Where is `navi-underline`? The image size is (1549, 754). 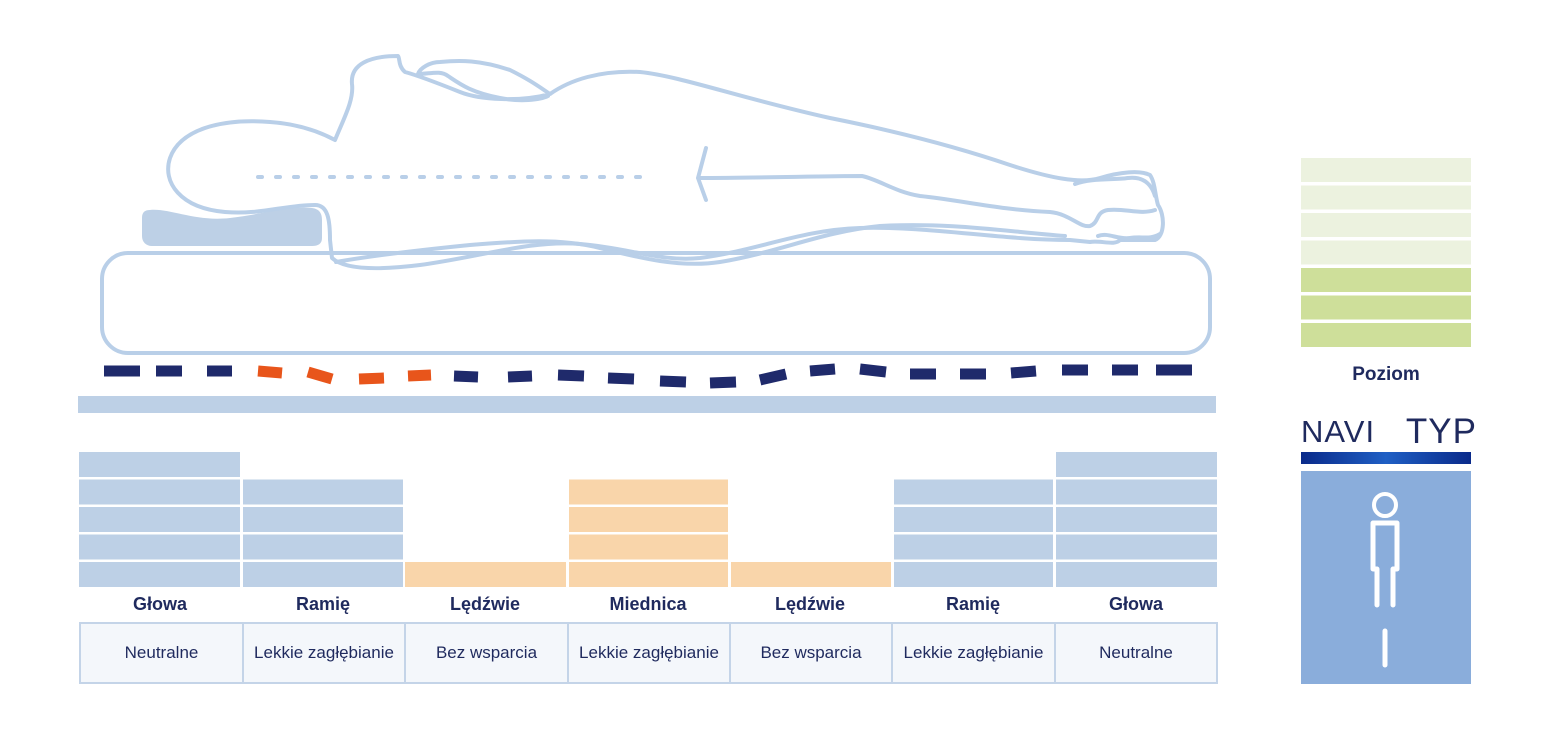
navi-underline is located at coordinates (1386, 458).